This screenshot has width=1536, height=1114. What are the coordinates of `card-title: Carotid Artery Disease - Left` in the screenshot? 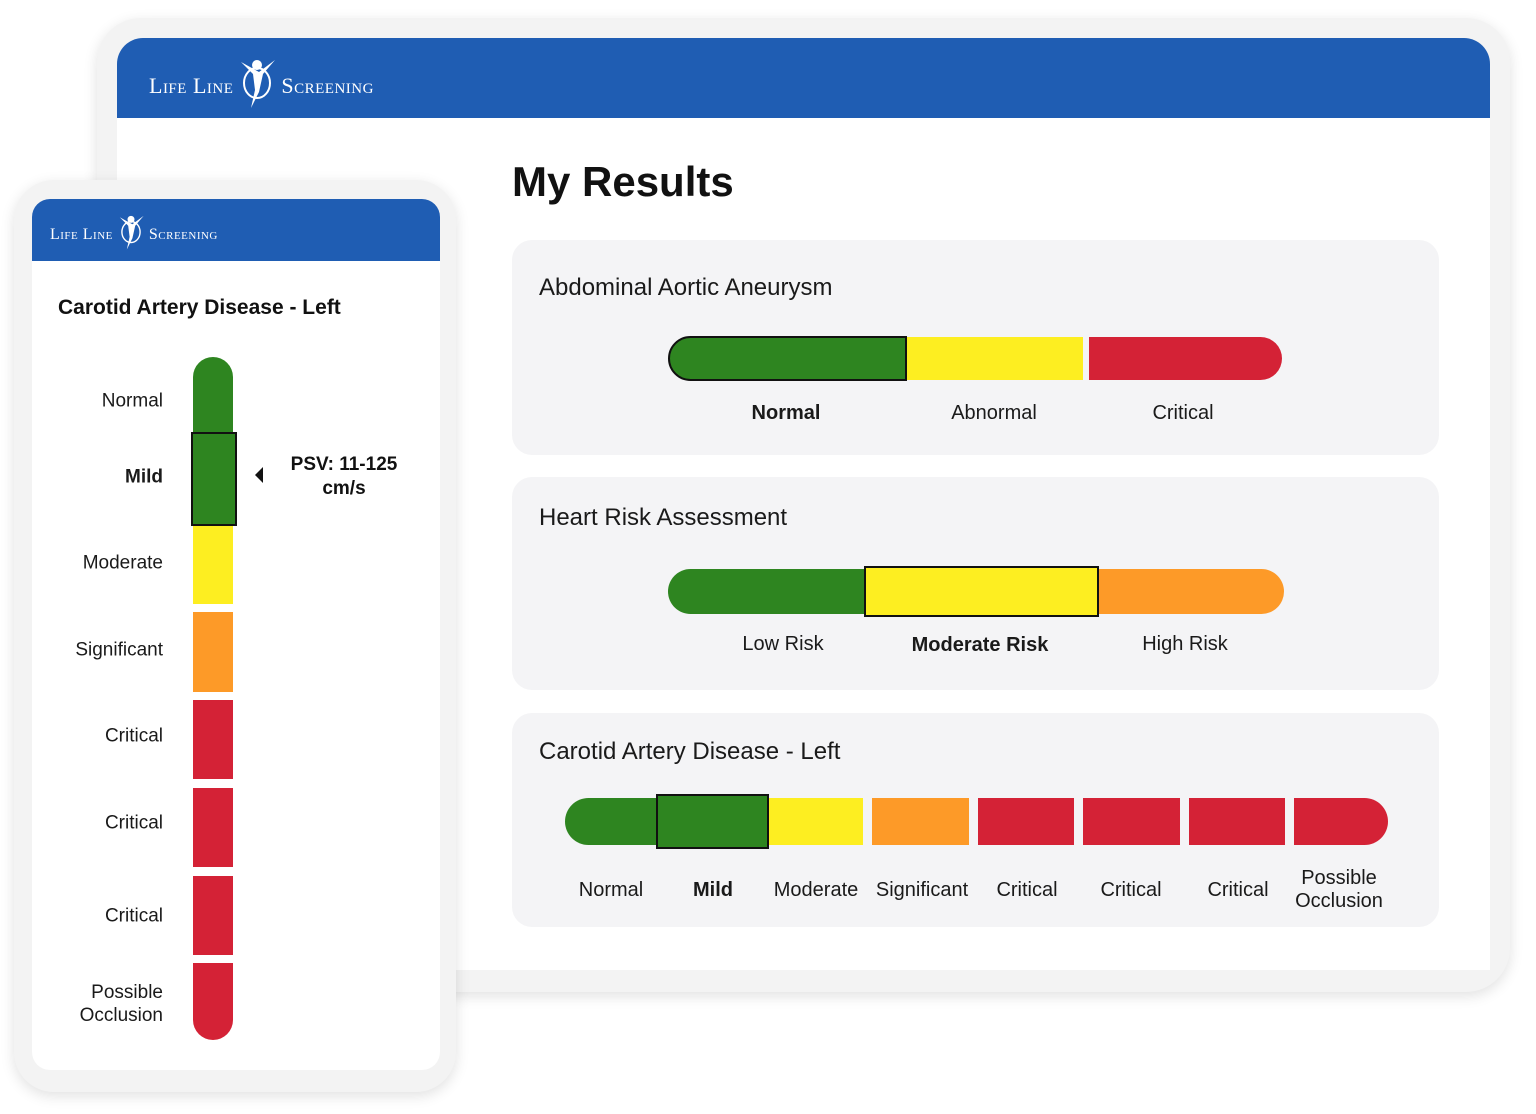 It's located at (690, 751).